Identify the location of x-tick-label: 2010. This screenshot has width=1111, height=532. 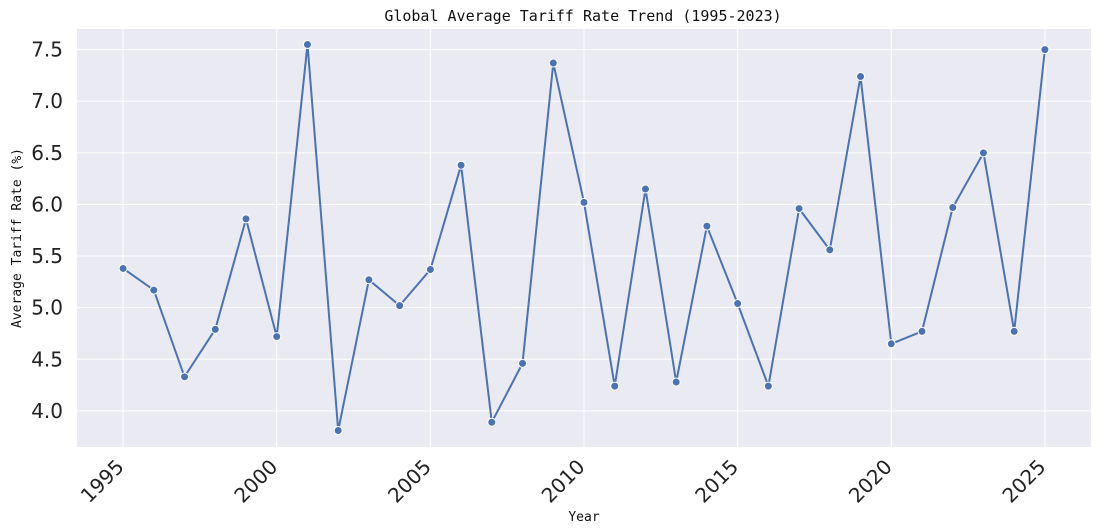
(563, 481).